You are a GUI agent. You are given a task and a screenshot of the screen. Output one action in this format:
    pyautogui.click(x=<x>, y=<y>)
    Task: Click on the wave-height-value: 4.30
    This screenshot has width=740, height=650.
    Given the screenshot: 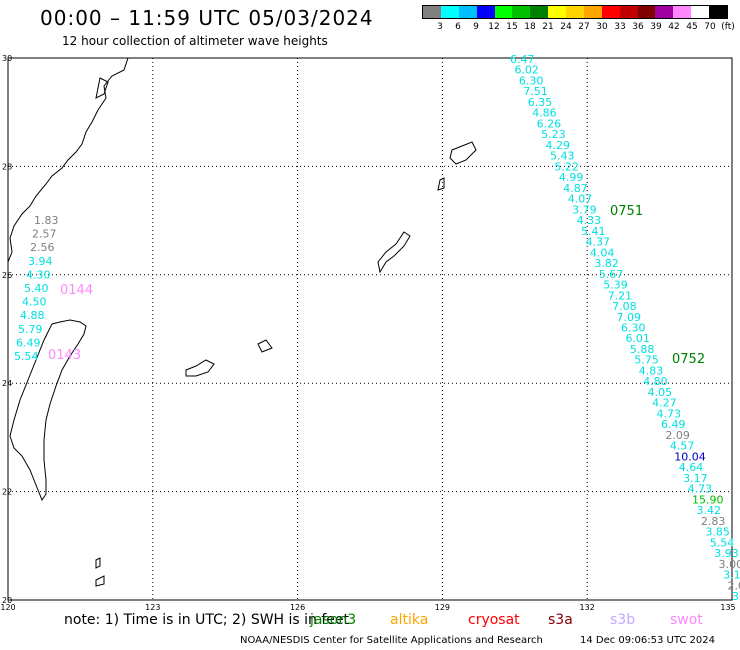 What is the action you would take?
    pyautogui.click(x=38, y=274)
    